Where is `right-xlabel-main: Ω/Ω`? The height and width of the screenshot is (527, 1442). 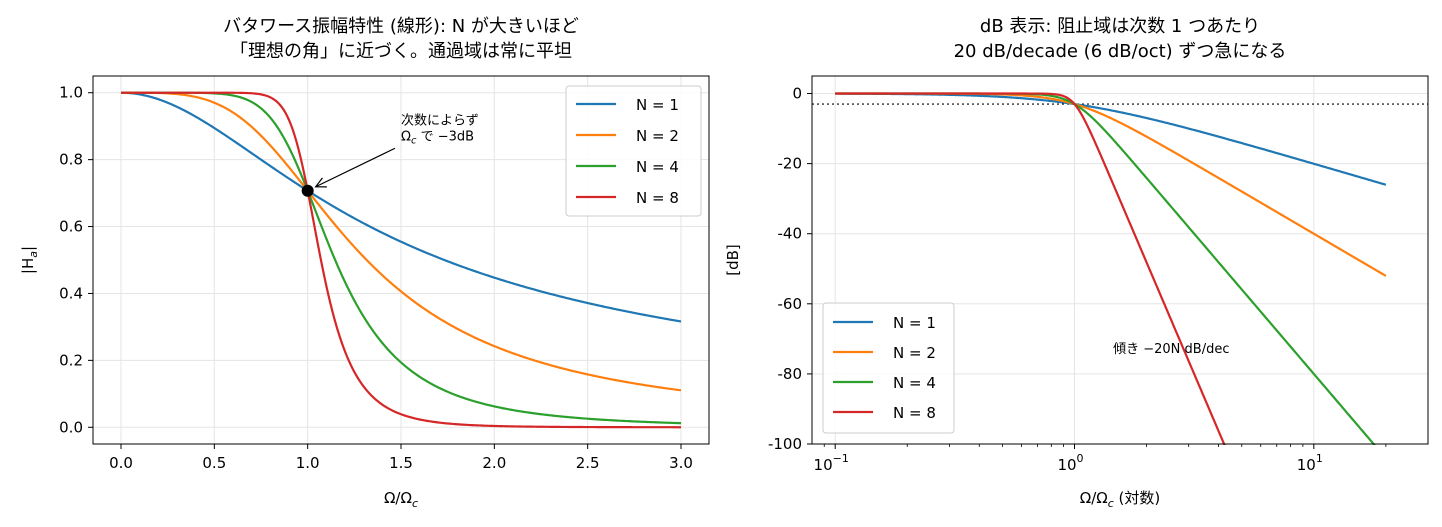 right-xlabel-main: Ω/Ω is located at coordinates (1094, 498).